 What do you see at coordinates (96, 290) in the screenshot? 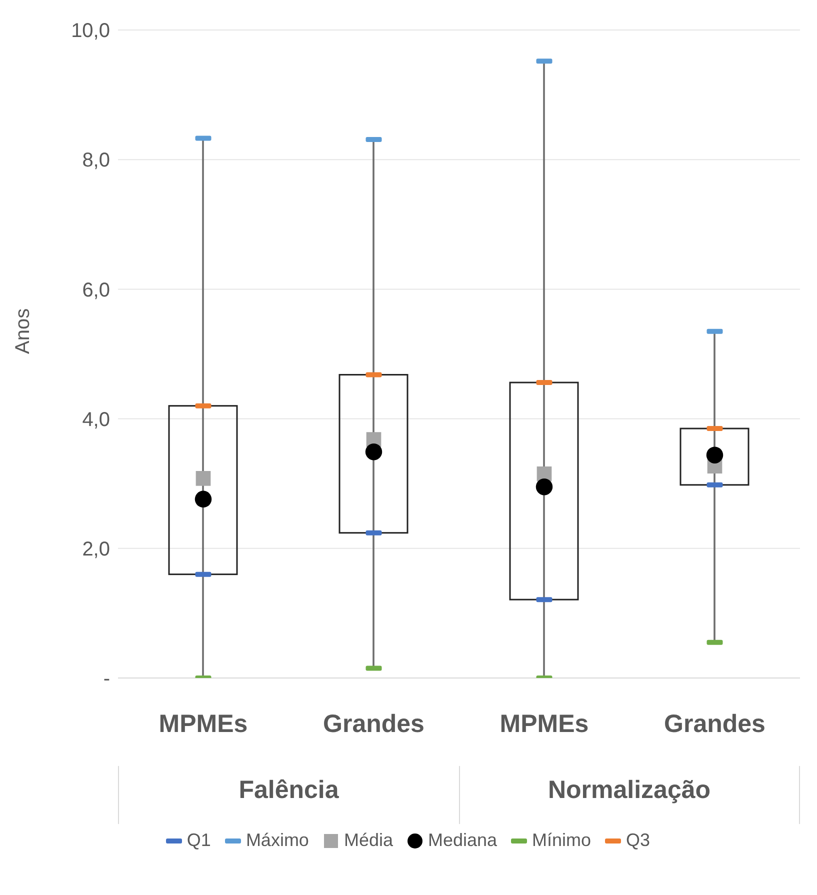
I see `y-tick-label: 6,0` at bounding box center [96, 290].